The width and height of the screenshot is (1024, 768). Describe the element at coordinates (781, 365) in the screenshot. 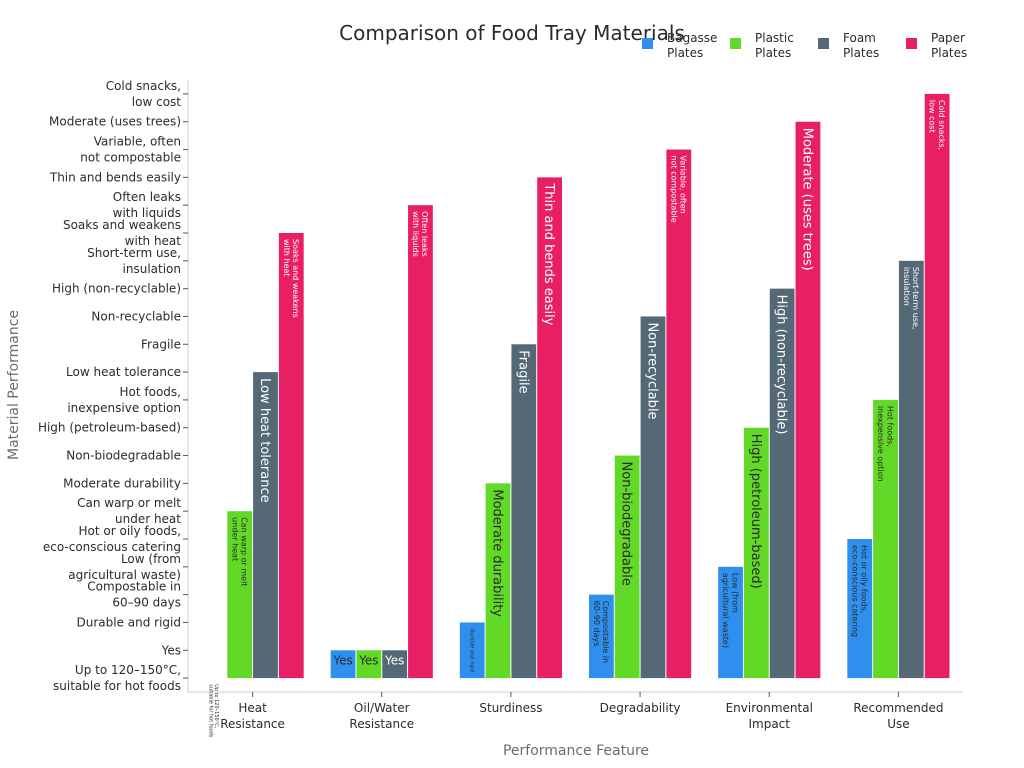

I see `bar-value-label: High (non-recyclable)` at that location.